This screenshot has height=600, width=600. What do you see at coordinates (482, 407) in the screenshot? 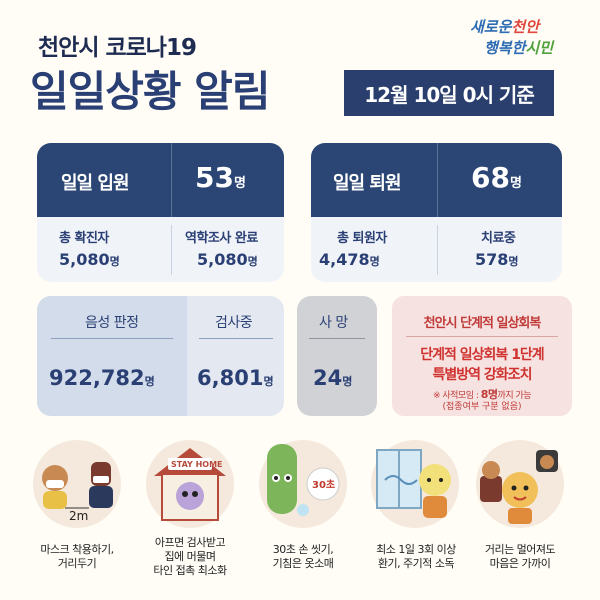
I see `notice-line-4: (접종여부 구분 없음)` at bounding box center [482, 407].